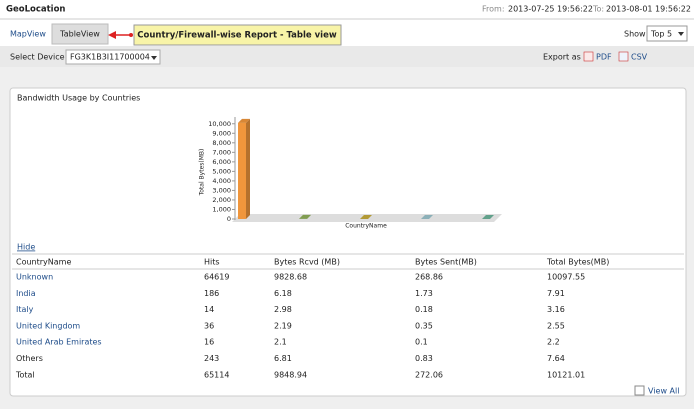 This screenshot has height=409, width=694. I want to click on table-cell: 10097.55, so click(566, 277).